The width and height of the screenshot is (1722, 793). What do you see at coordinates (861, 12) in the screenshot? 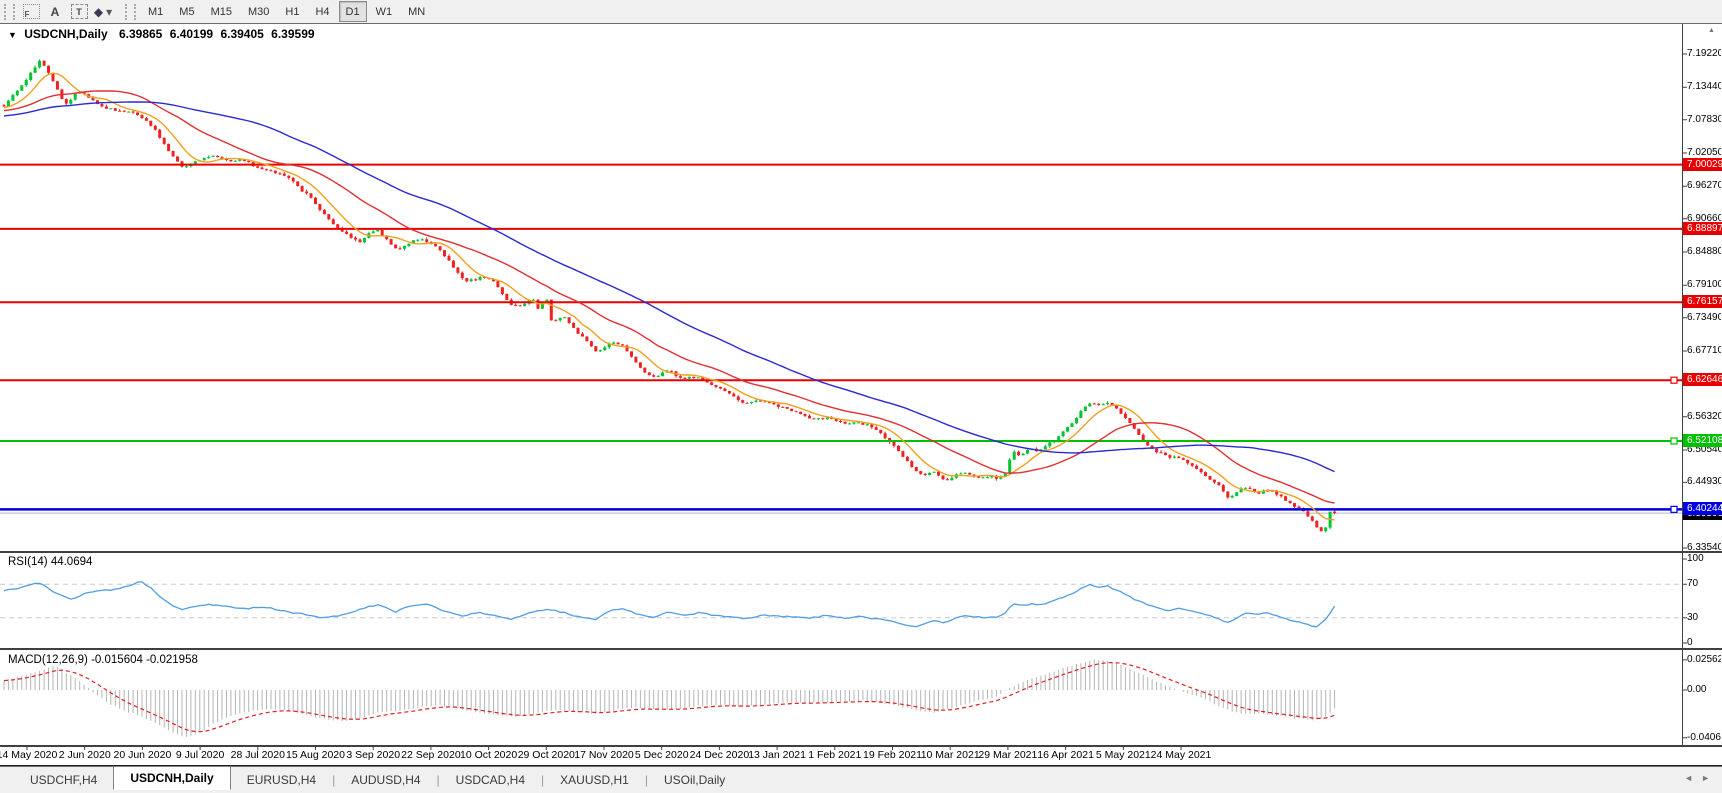
I see `toolbar: F A T ◆ ▾ M1 M5 M15 M30 H1 H4 D1 W1 MN` at bounding box center [861, 12].